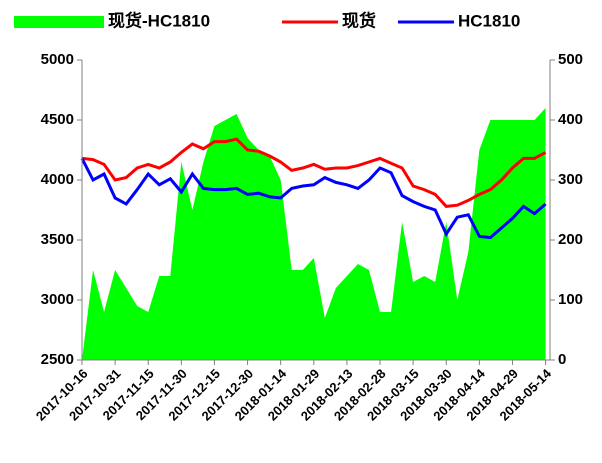 Image resolution: width=602 pixels, height=463 pixels. What do you see at coordinates (57, 119) in the screenshot?
I see `y-tick-label: 4500` at bounding box center [57, 119].